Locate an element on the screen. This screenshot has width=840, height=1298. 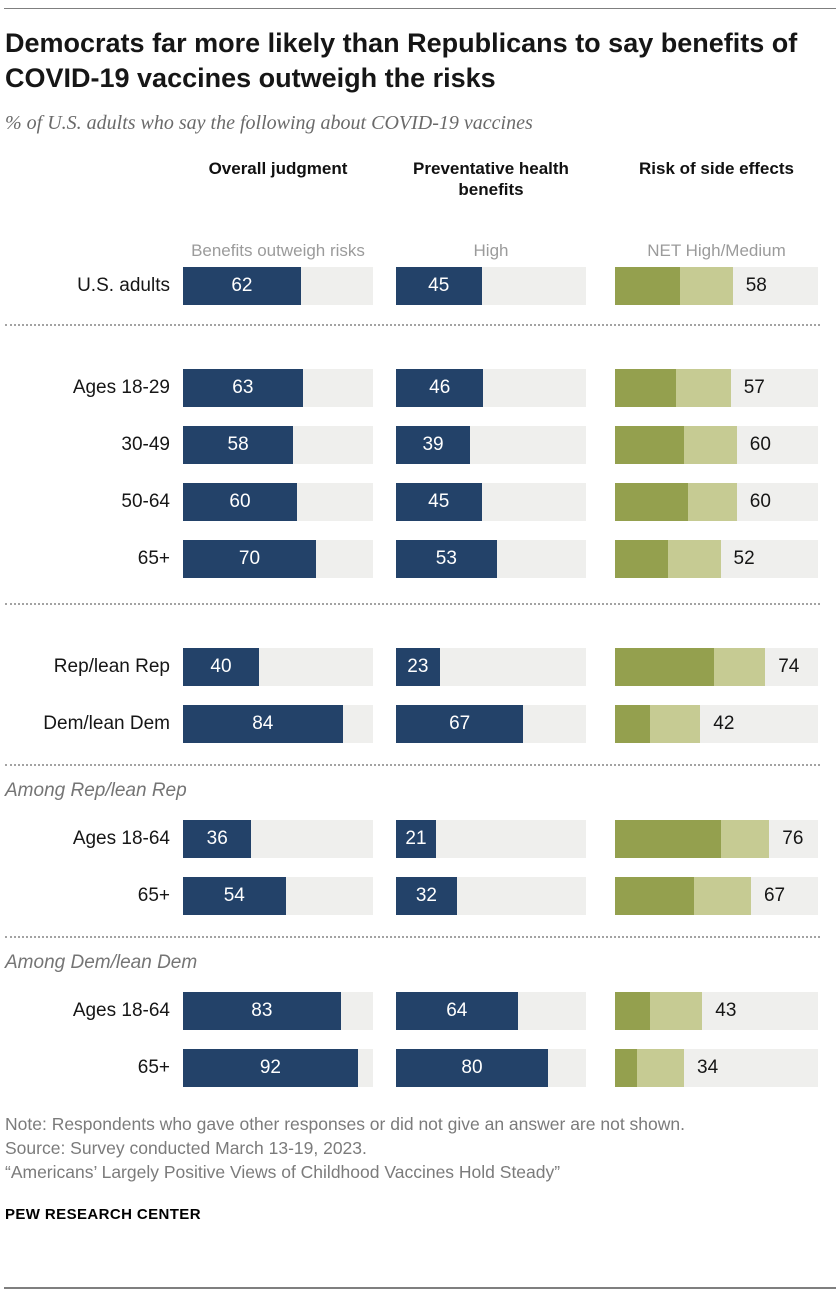
risk-side-effects-bar-track: 52 is located at coordinates (716, 559).